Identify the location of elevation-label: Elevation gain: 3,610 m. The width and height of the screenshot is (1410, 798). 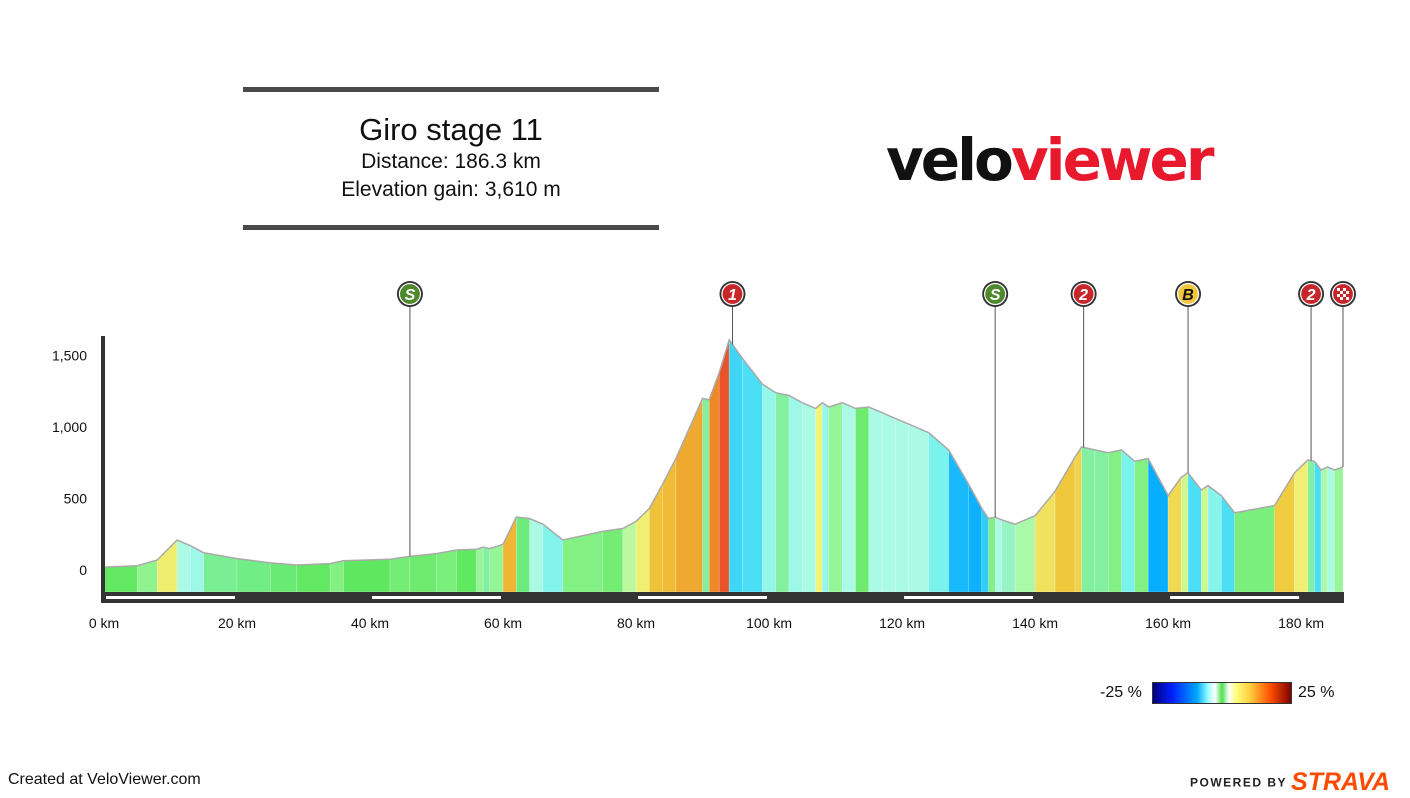
(451, 189).